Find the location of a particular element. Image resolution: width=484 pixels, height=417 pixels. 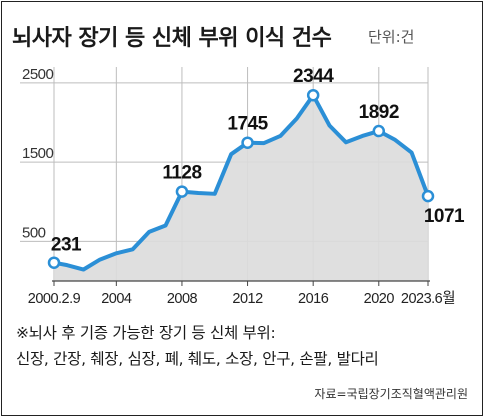

data-value-label: 1071 is located at coordinates (444, 216).